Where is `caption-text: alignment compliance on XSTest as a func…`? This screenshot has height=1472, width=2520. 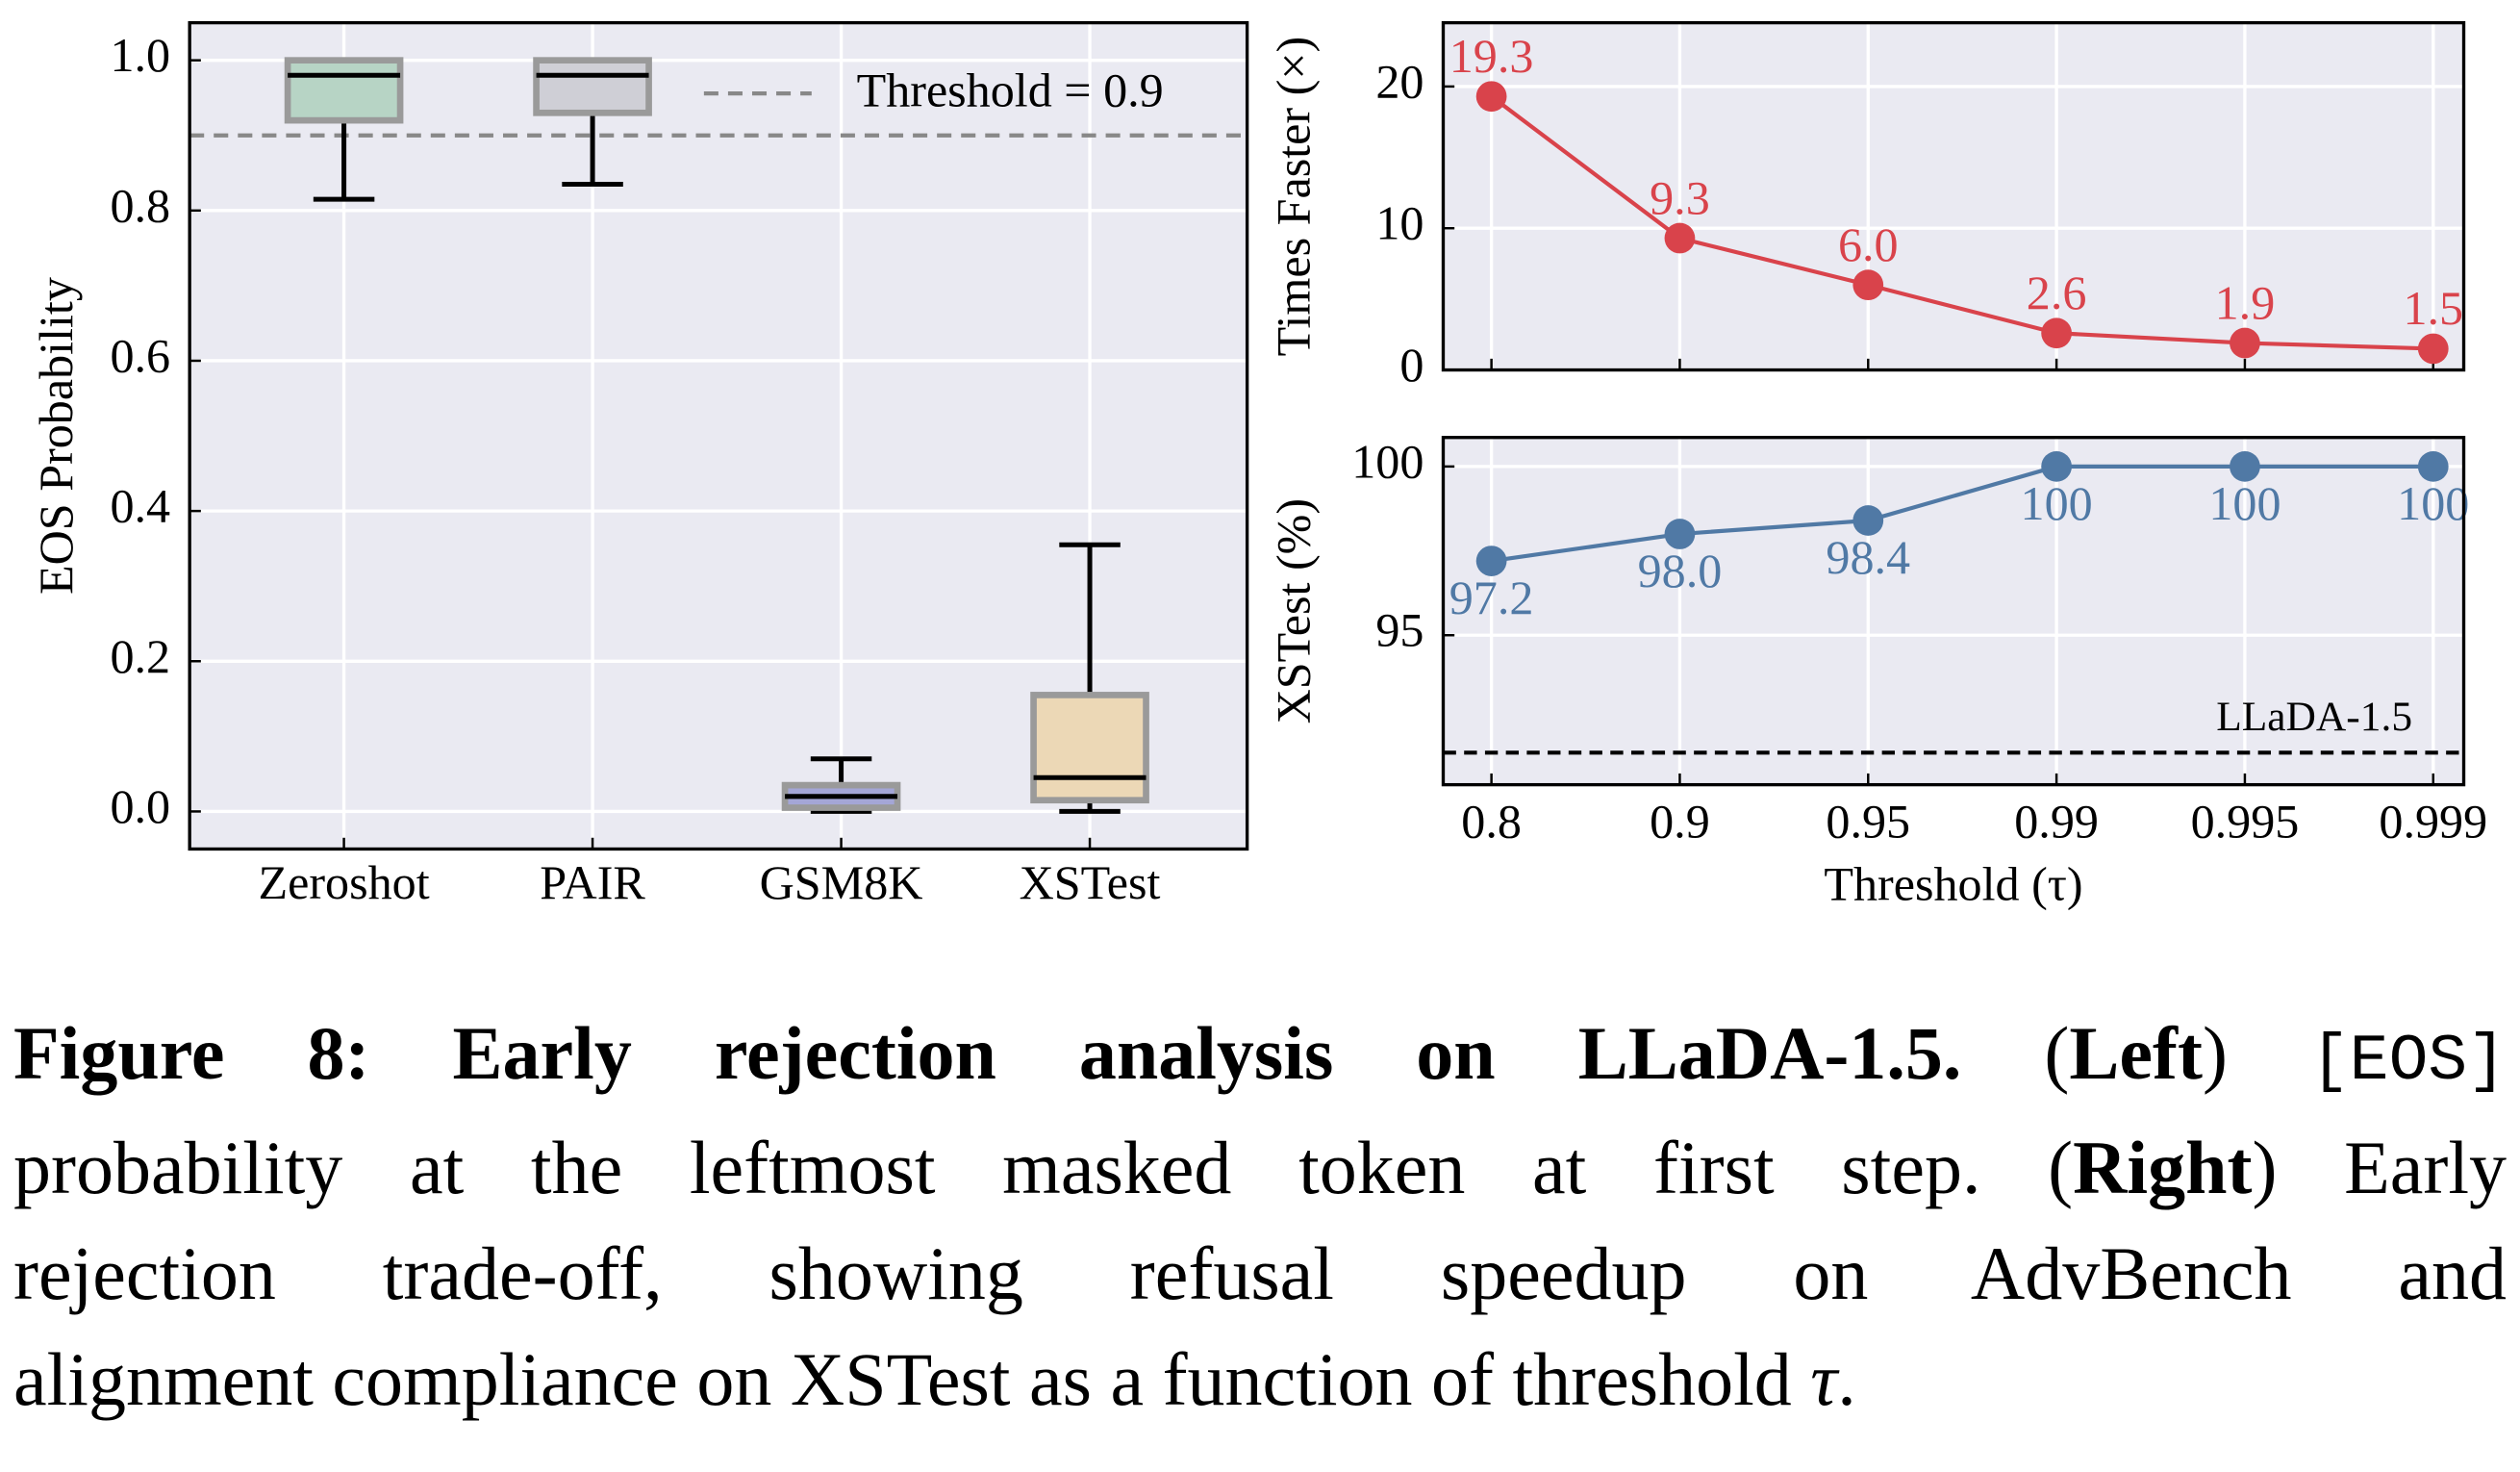
caption-text: alignment compliance on XSTest as a func… is located at coordinates (912, 1379).